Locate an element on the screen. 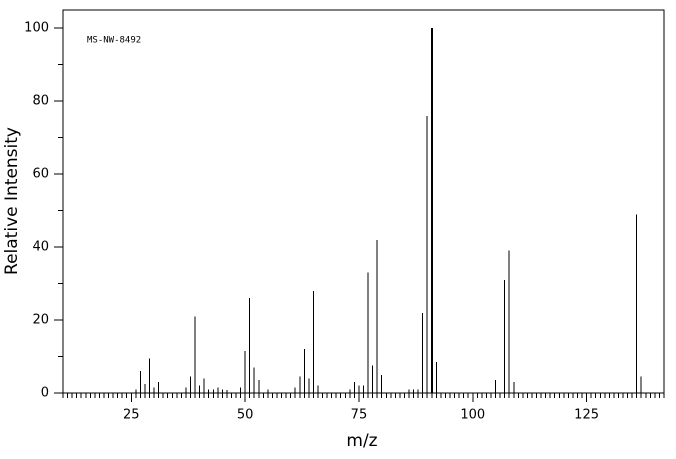  y-axis-label: Relative Intensity is located at coordinates (12, 201).